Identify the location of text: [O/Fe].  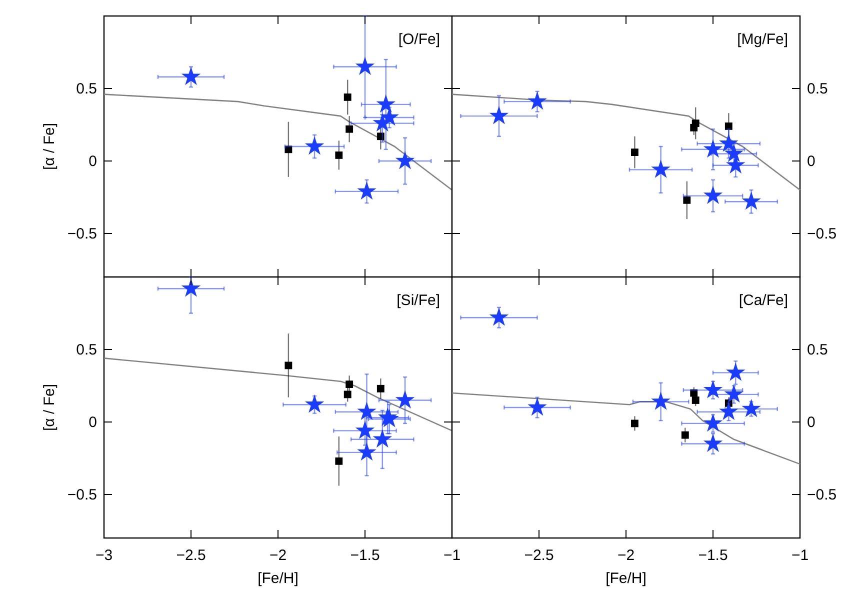
(419, 39).